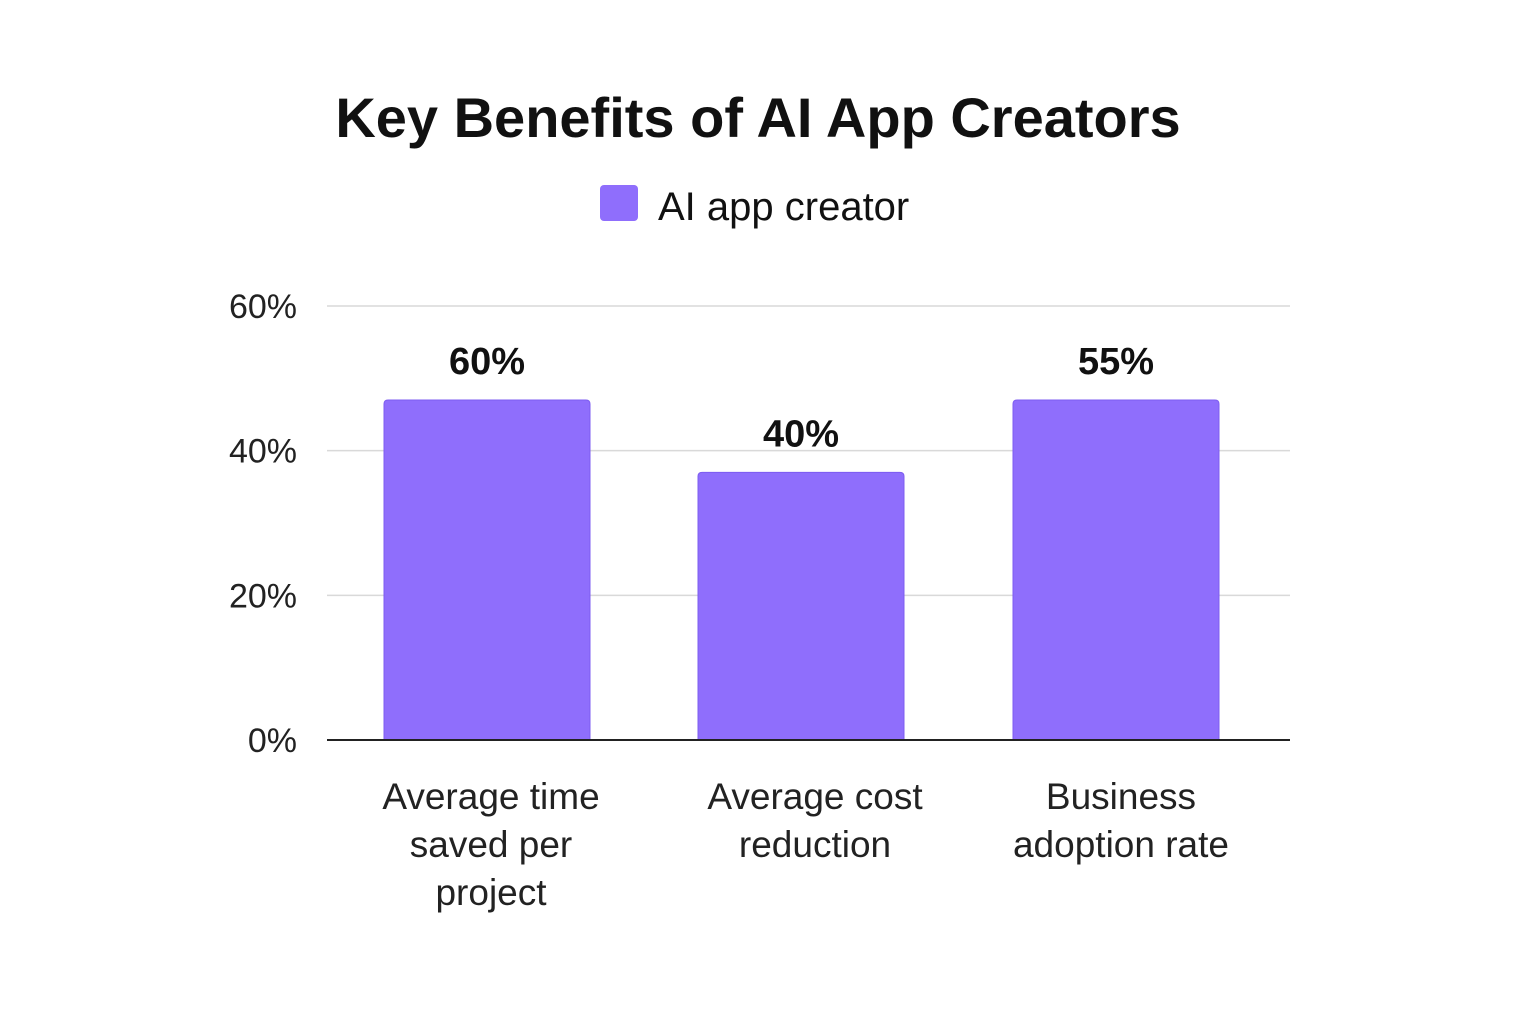  I want to click on bar-value-label: 60%, so click(487, 362).